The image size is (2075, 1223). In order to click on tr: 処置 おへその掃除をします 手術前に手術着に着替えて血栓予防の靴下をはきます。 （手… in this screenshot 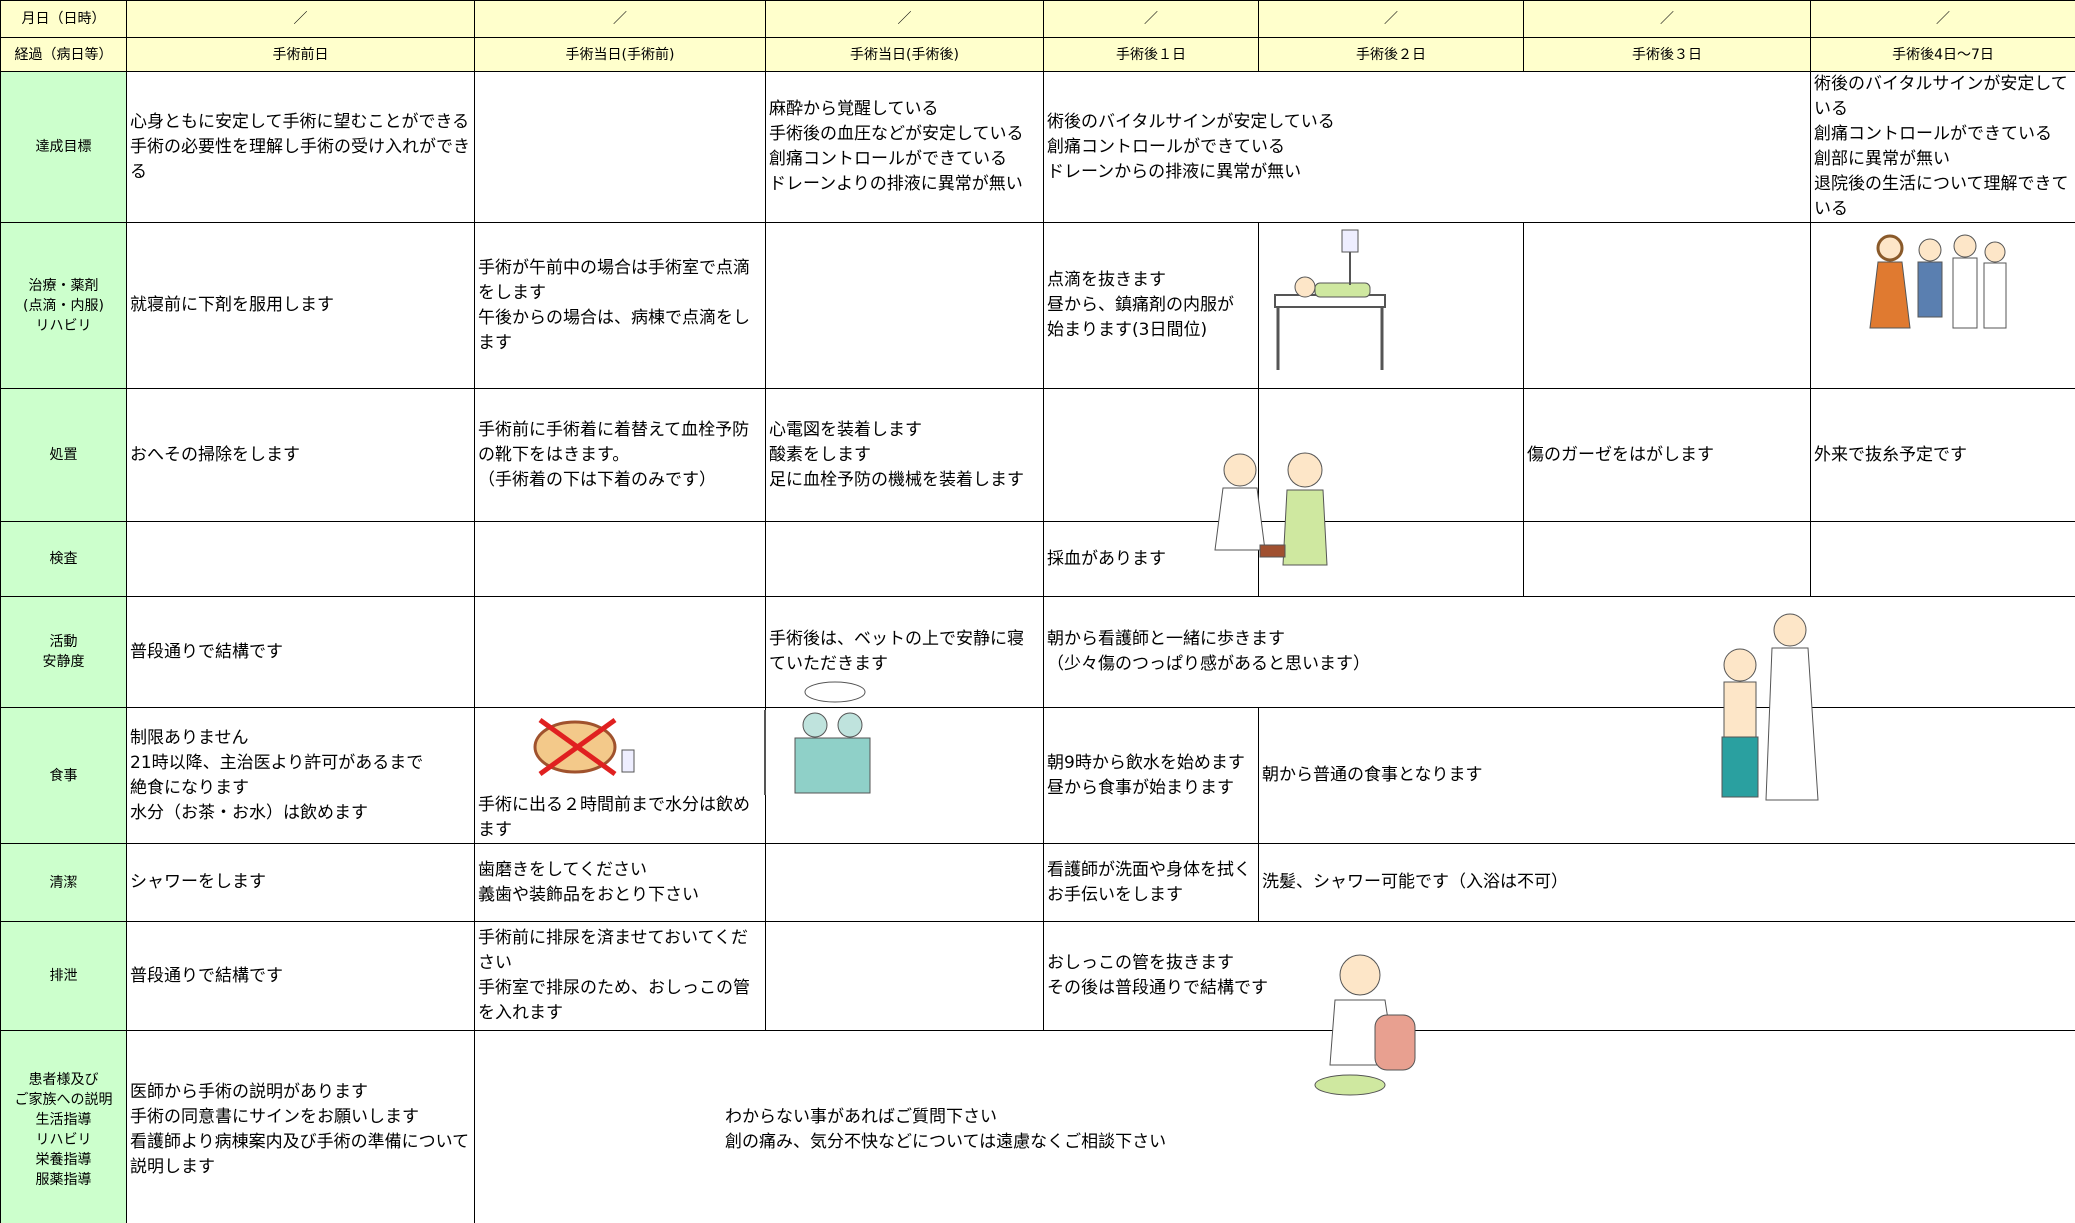, I will do `click(1037, 455)`.